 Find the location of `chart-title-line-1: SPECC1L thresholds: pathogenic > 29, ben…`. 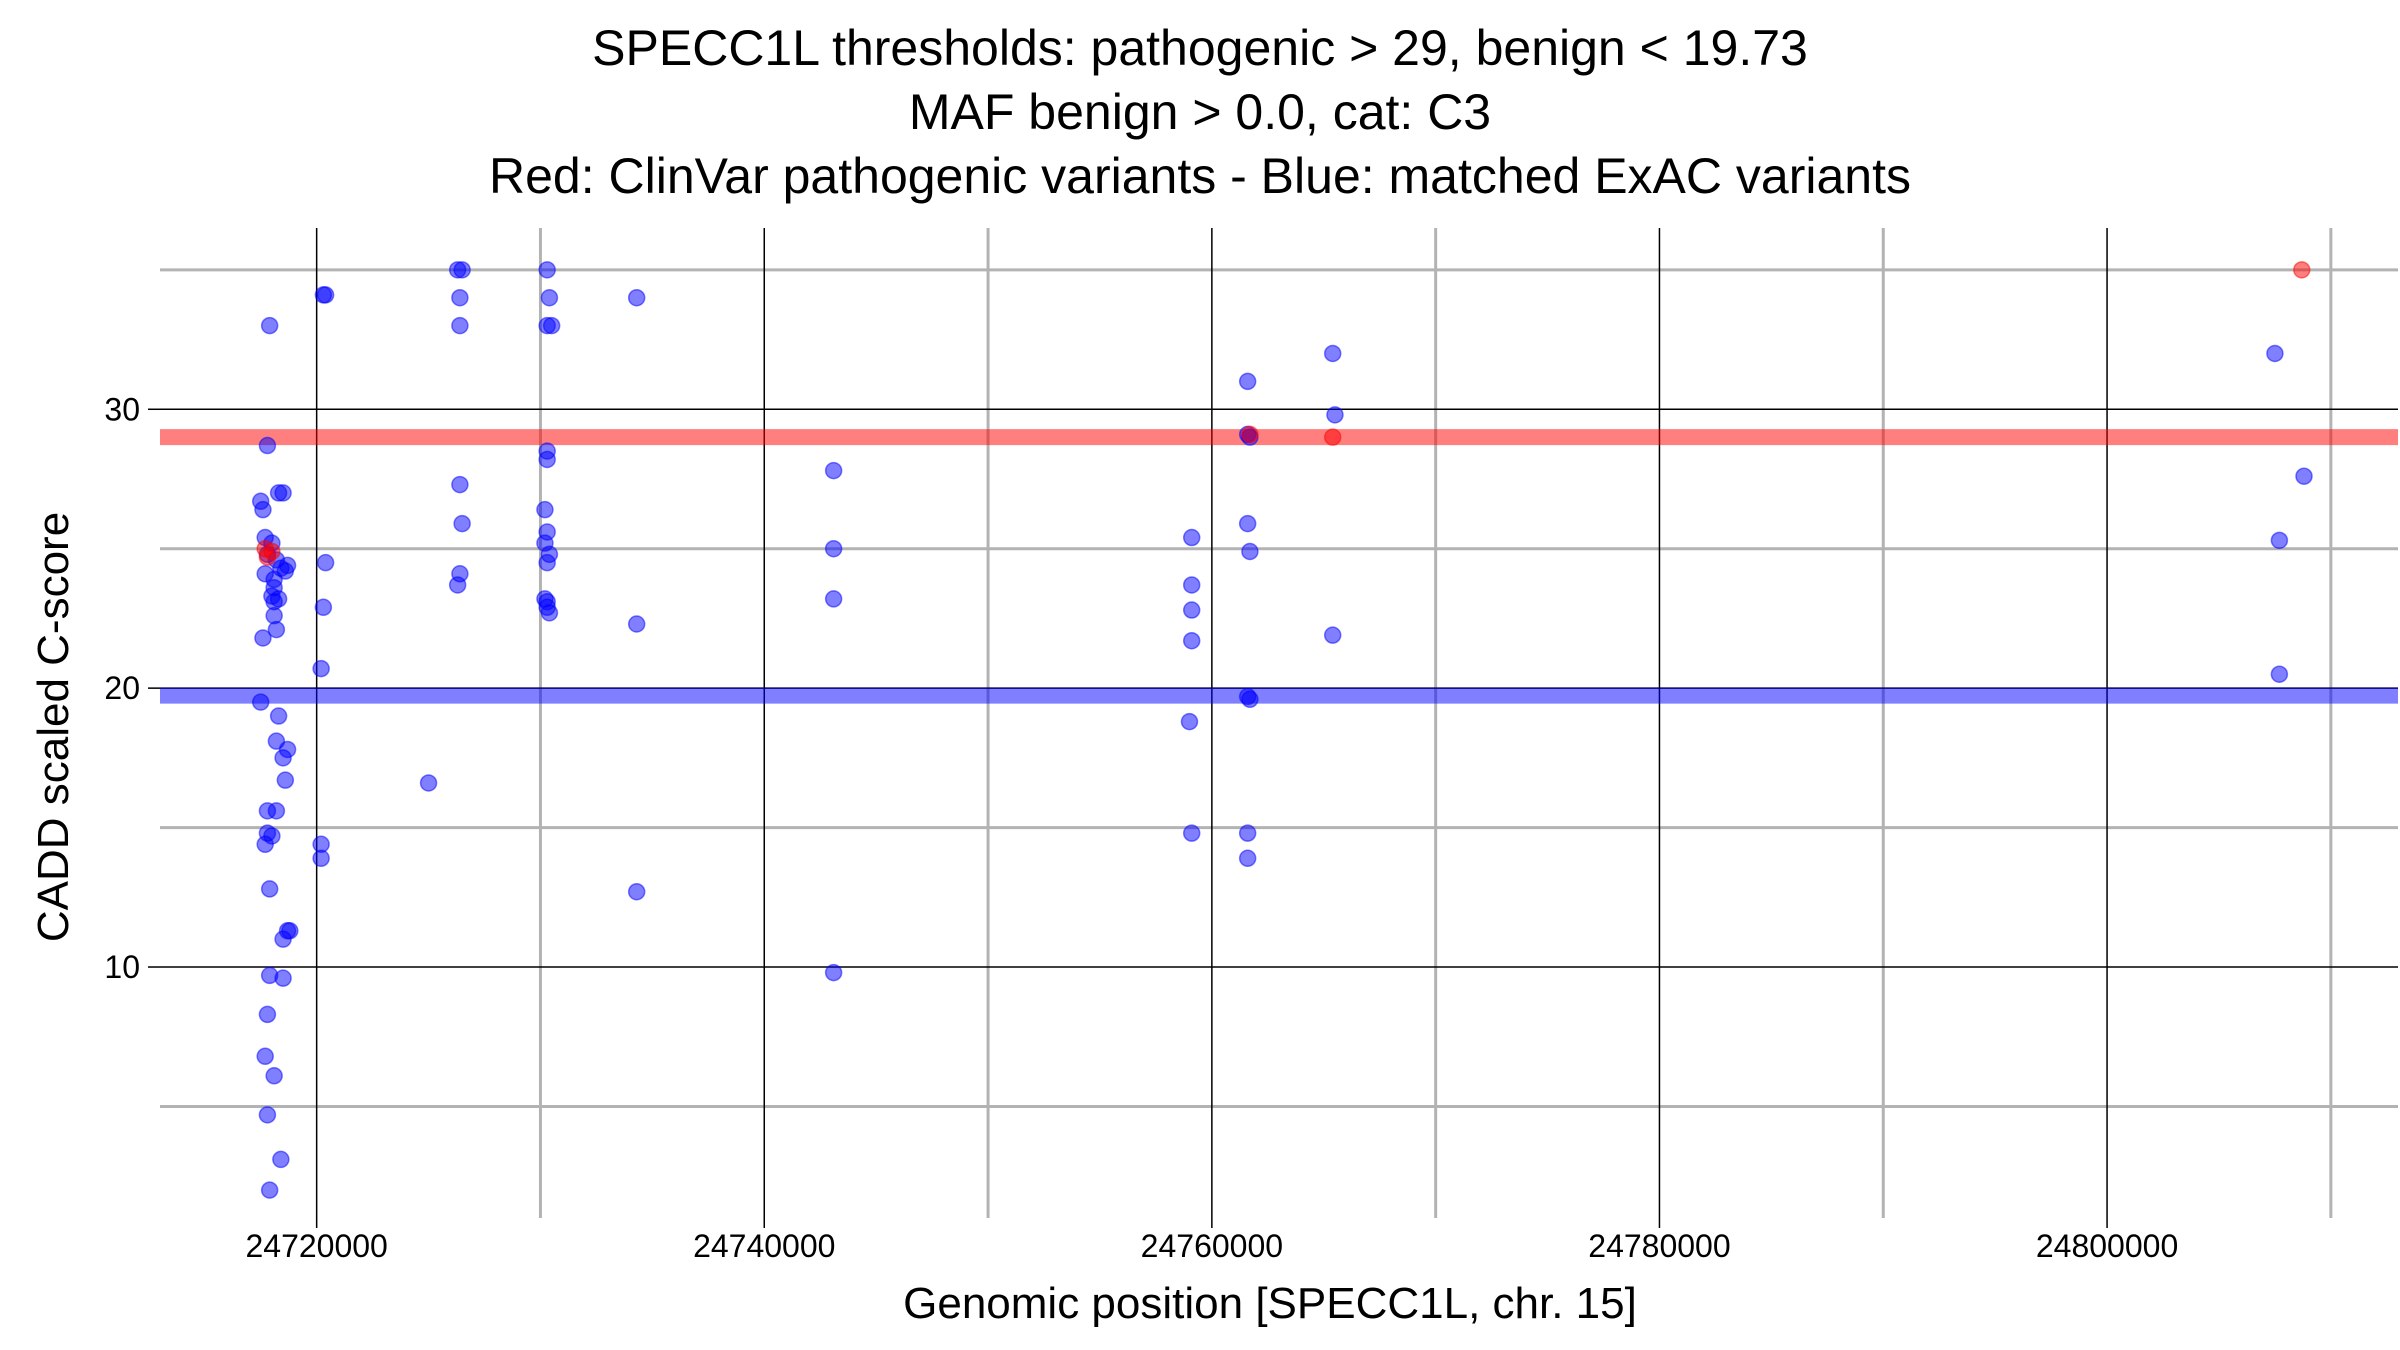

chart-title-line-1: SPECC1L thresholds: pathogenic > 29, ben… is located at coordinates (1200, 48).